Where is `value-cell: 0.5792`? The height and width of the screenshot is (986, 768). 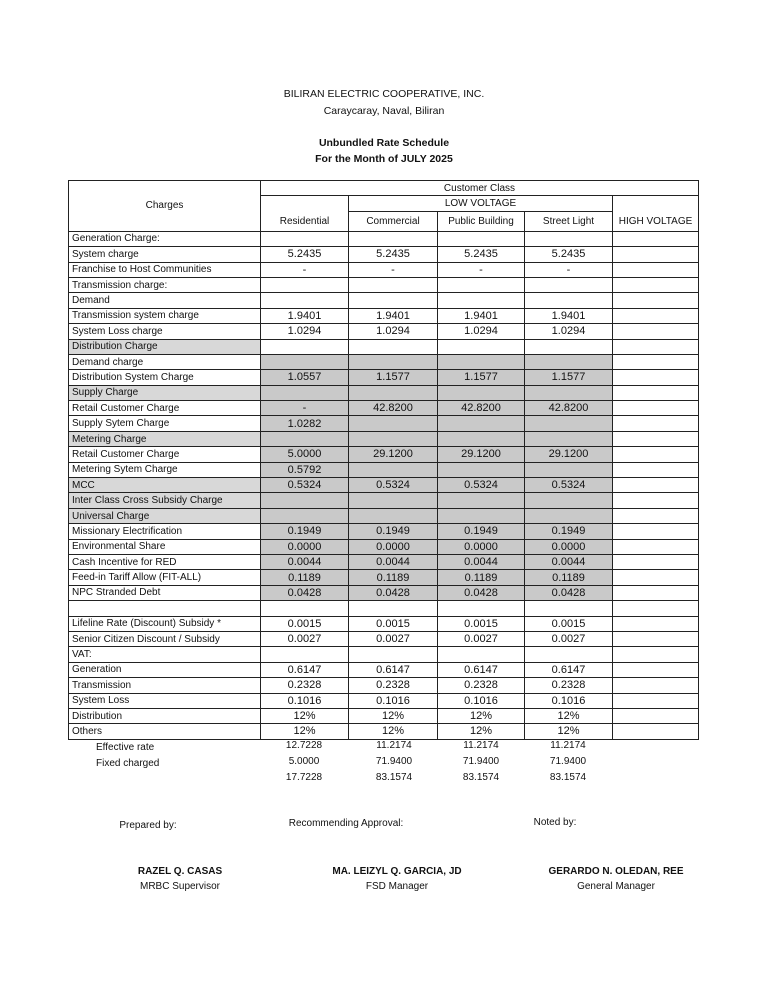 value-cell: 0.5792 is located at coordinates (304, 470).